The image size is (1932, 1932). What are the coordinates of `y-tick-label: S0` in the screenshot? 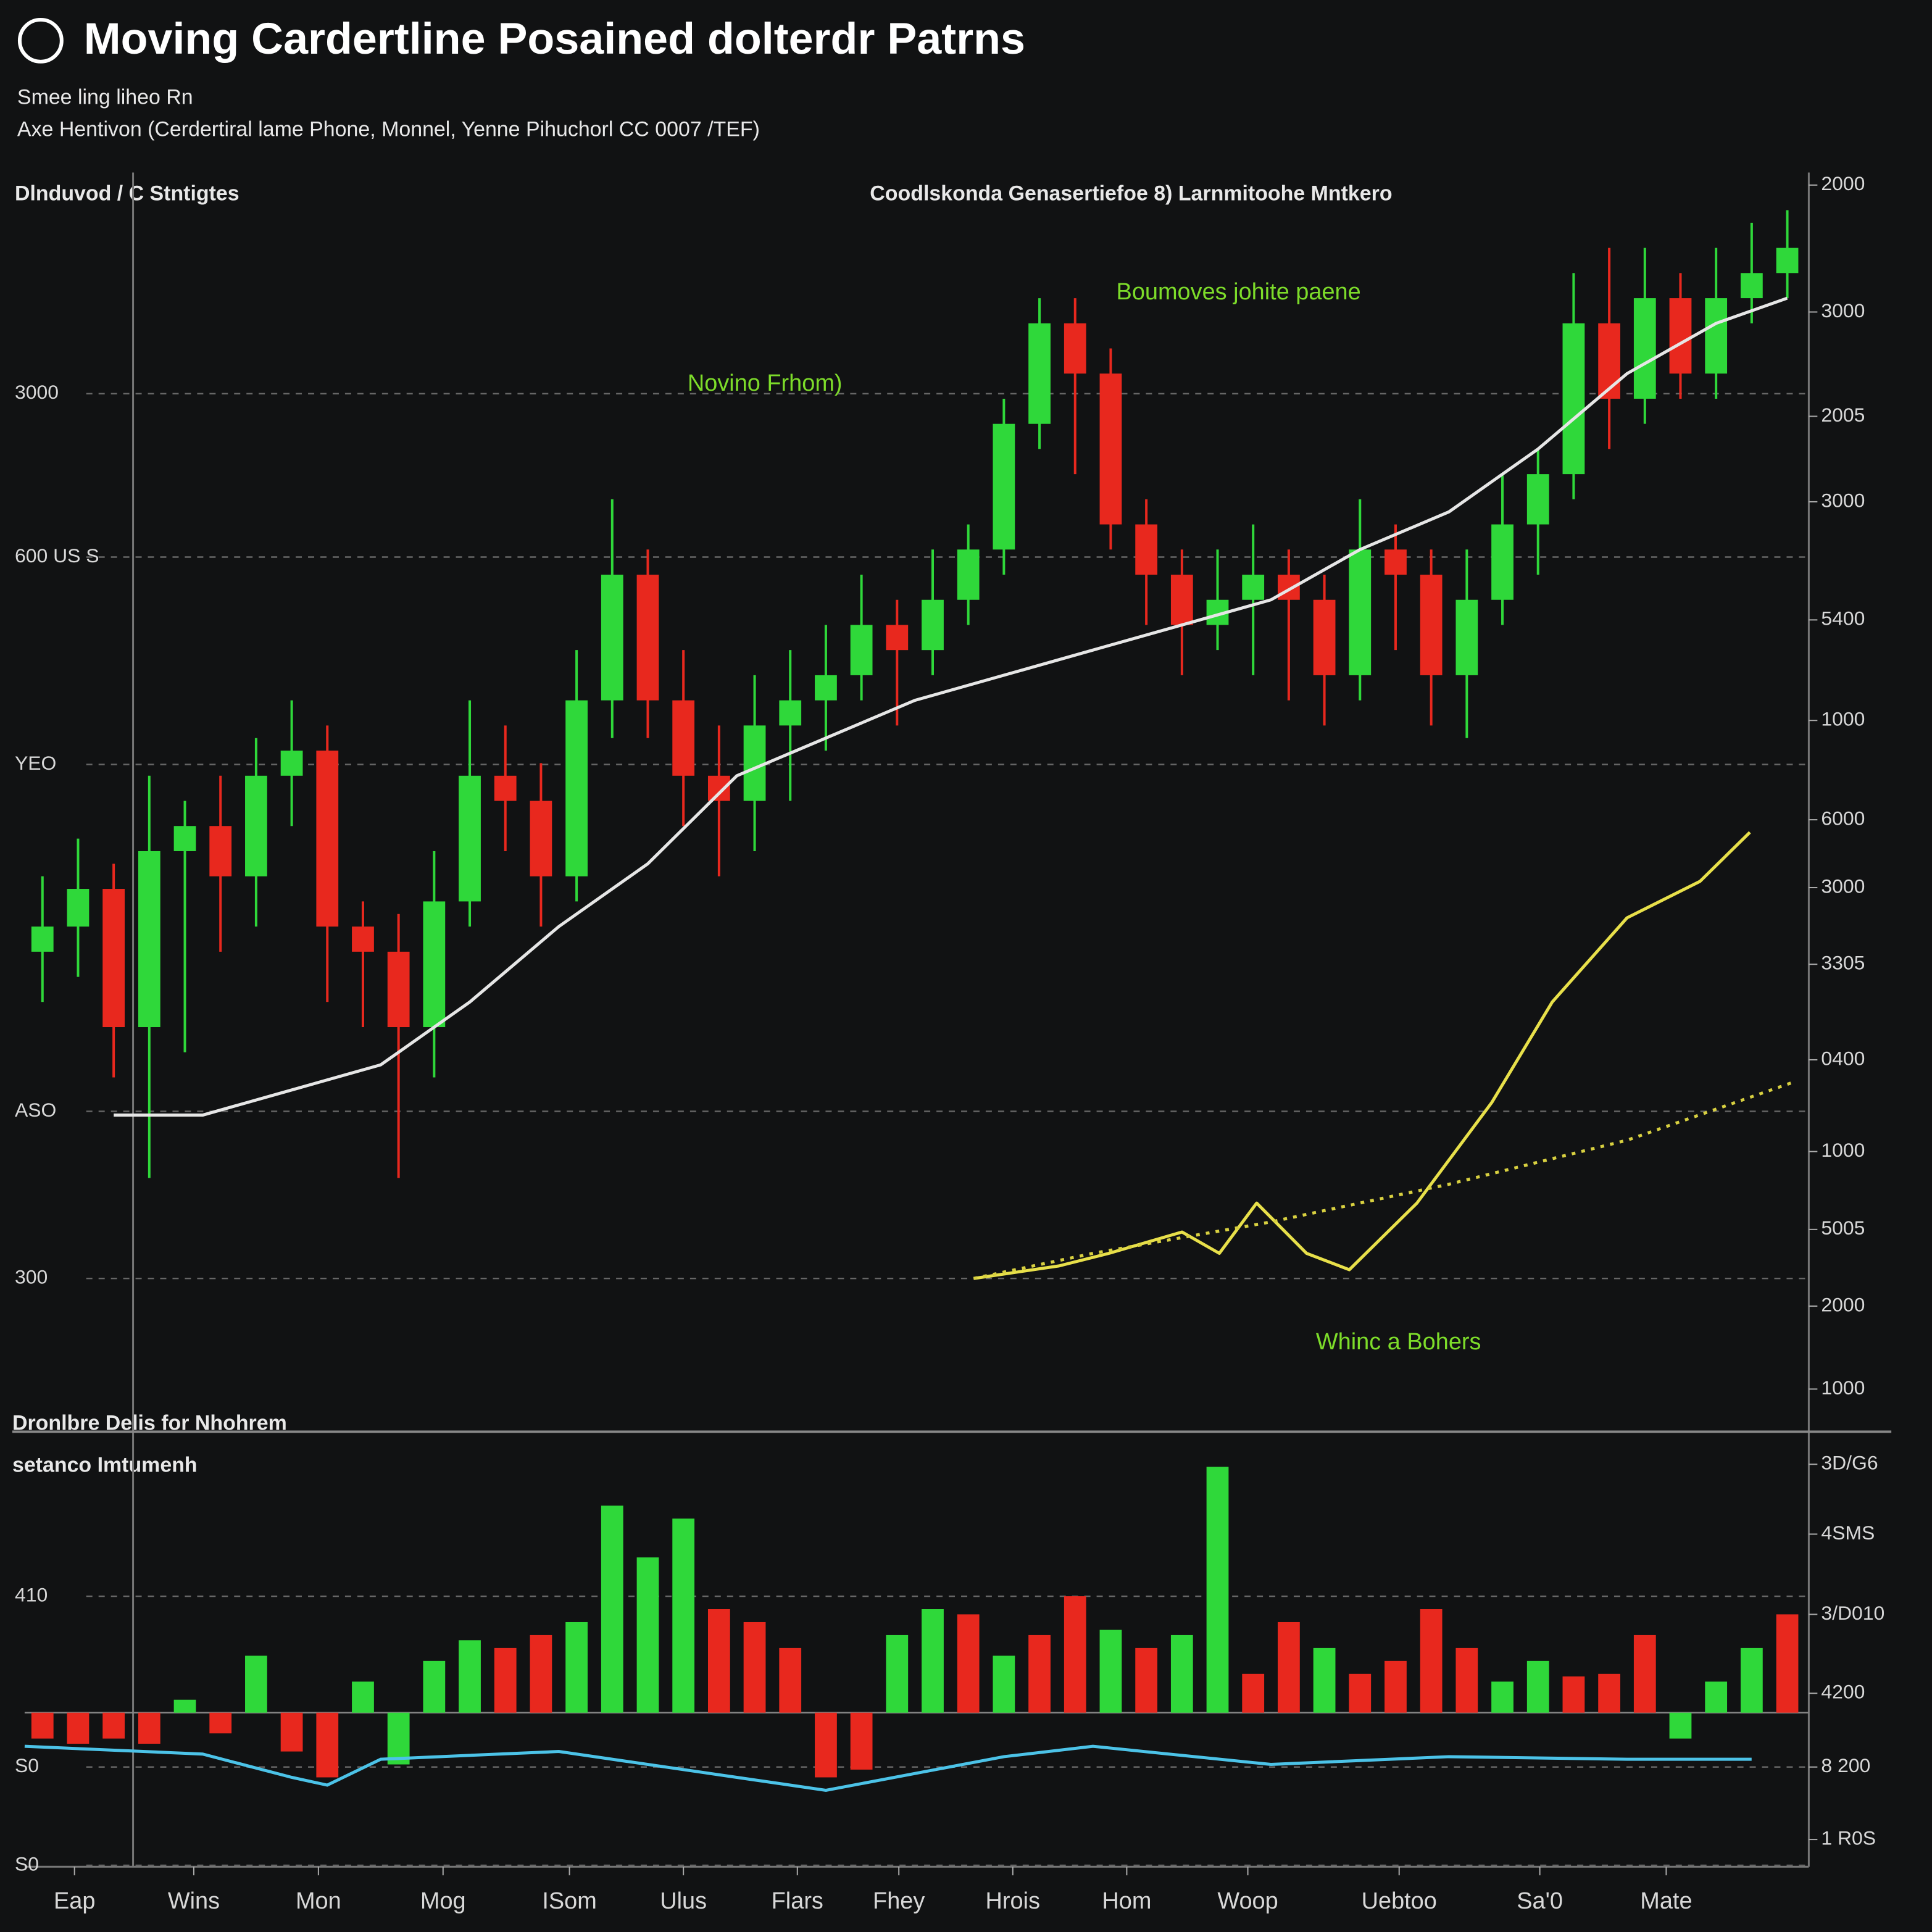 It's located at (27, 1863).